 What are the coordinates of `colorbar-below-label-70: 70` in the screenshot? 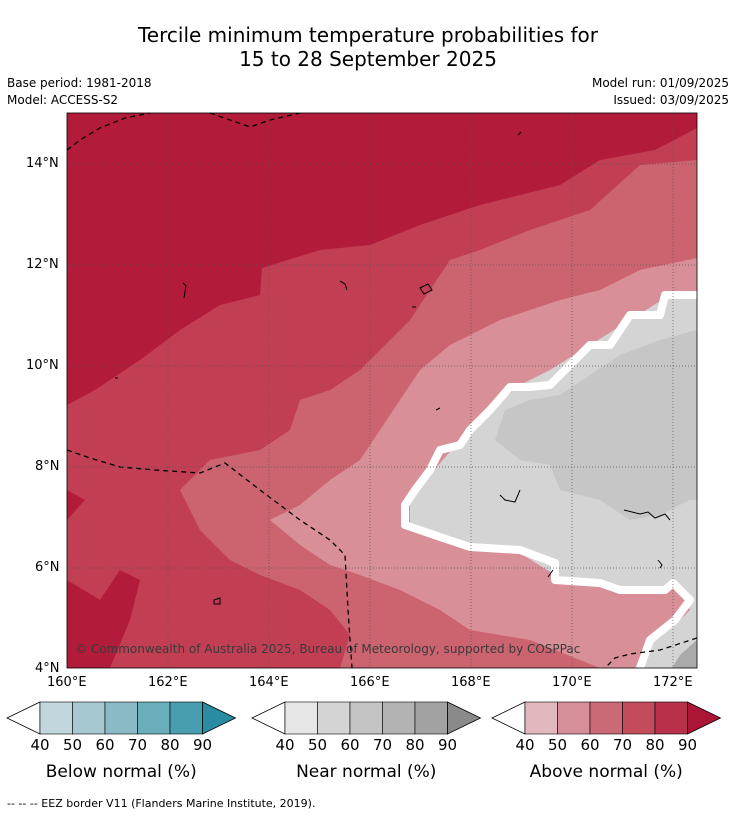 It's located at (137, 745).